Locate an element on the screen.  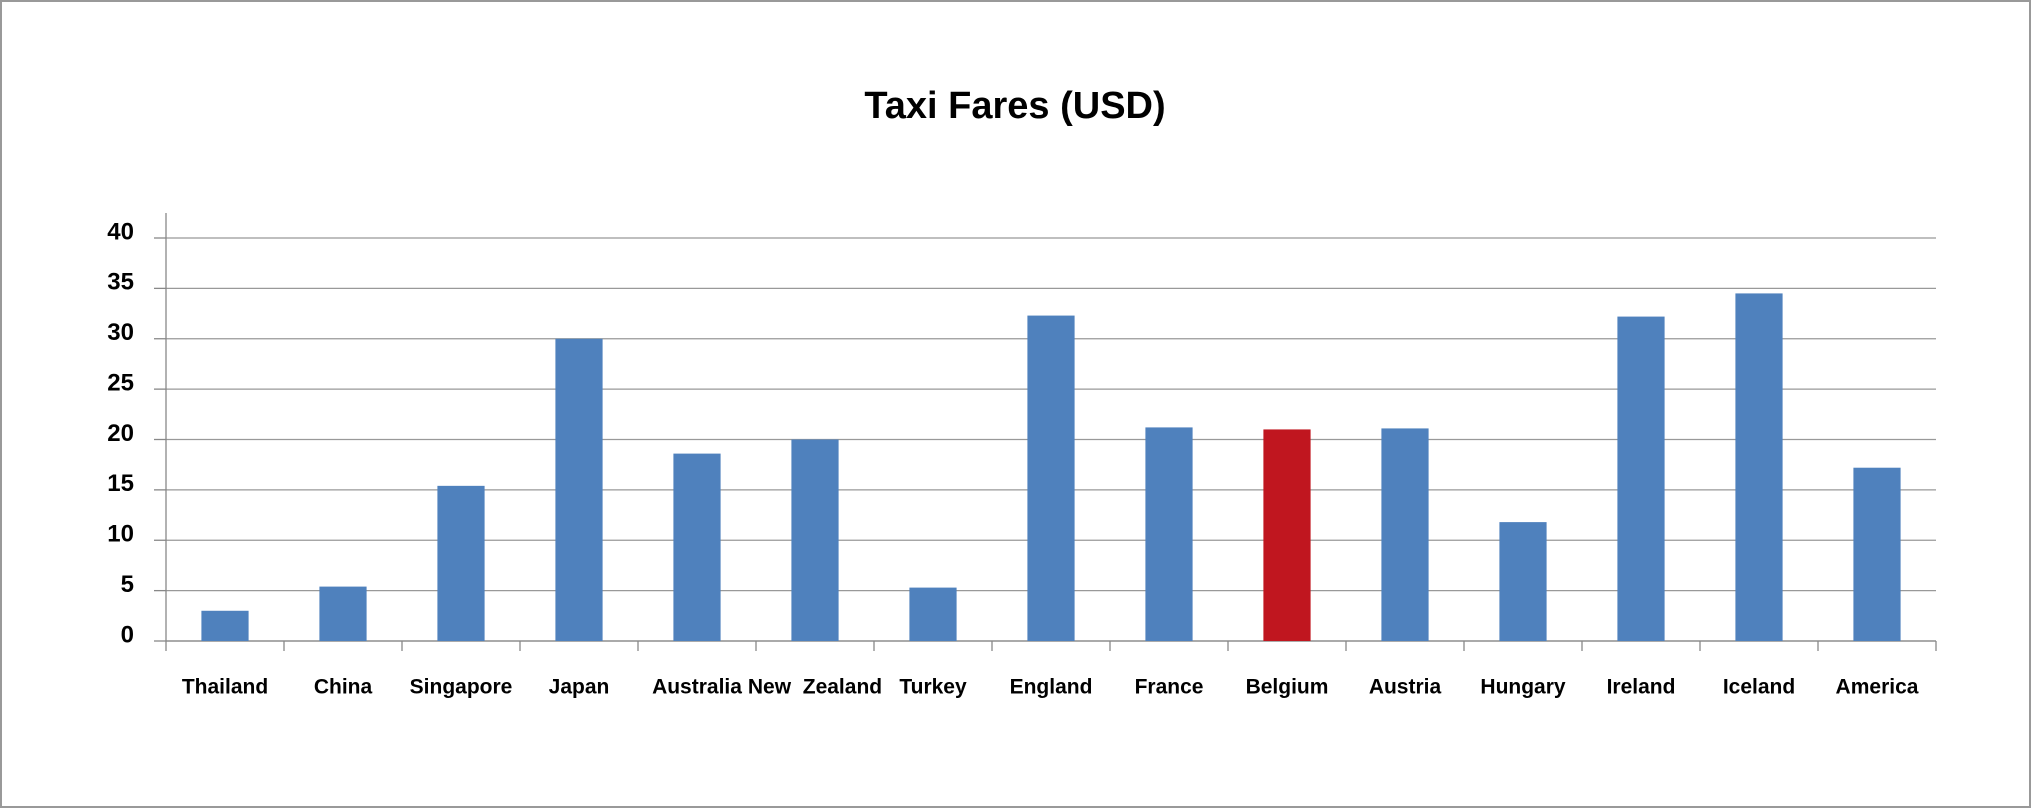
y-tick-label: 10 is located at coordinates (120, 534).